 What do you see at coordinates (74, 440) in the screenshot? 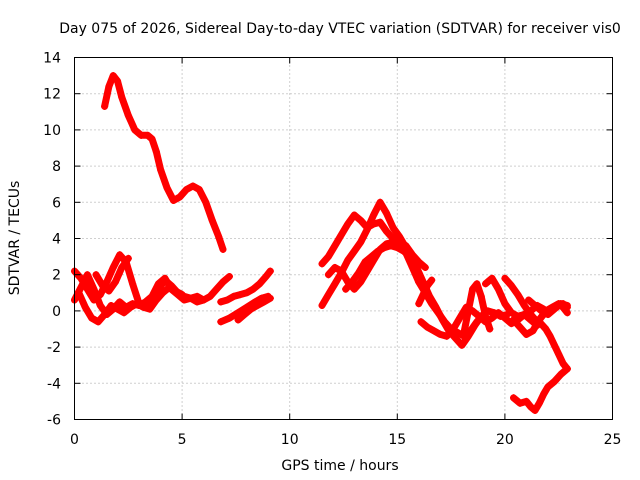
I see `x-tick-label: 0` at bounding box center [74, 440].